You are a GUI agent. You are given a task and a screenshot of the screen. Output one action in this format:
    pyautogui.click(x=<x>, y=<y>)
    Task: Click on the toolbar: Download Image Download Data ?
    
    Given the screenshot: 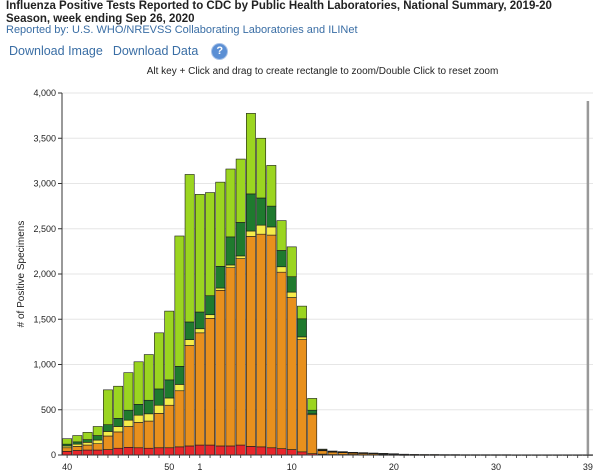 What is the action you would take?
    pyautogui.click(x=119, y=51)
    